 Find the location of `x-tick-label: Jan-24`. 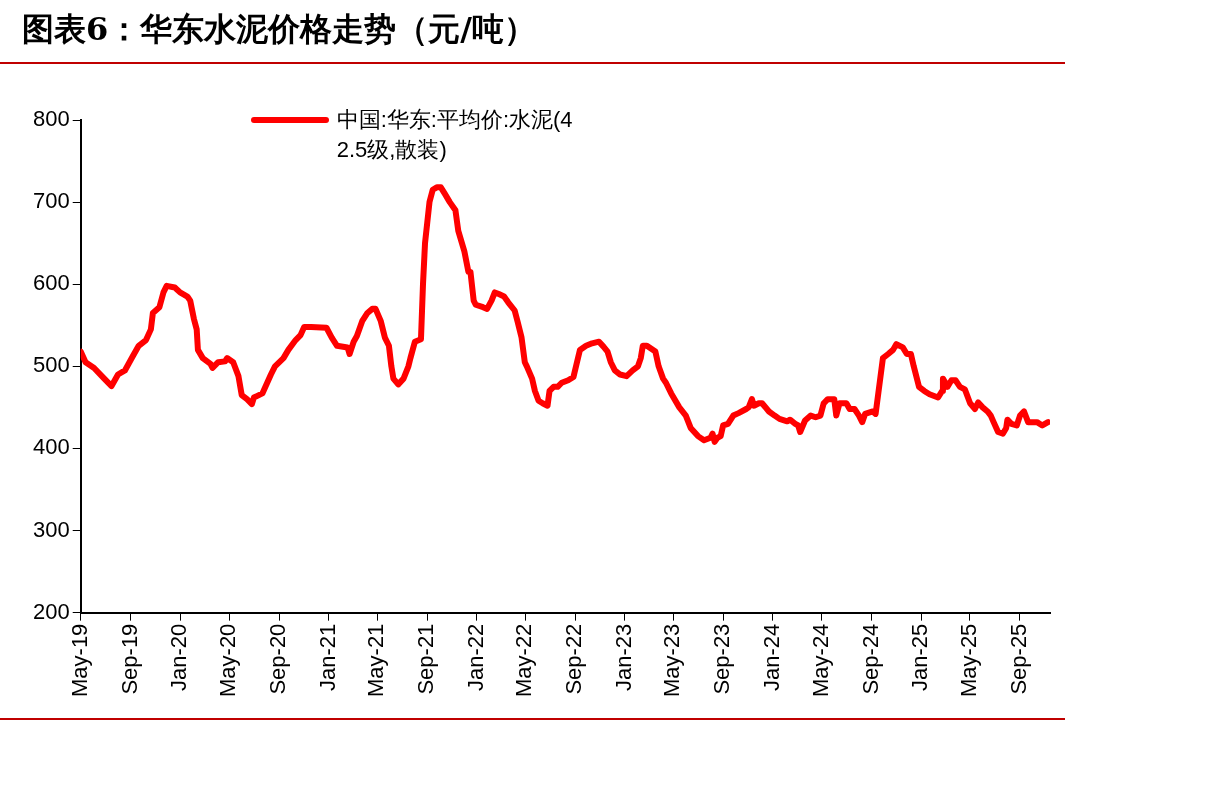

x-tick-label: Jan-24 is located at coordinates (771, 657).